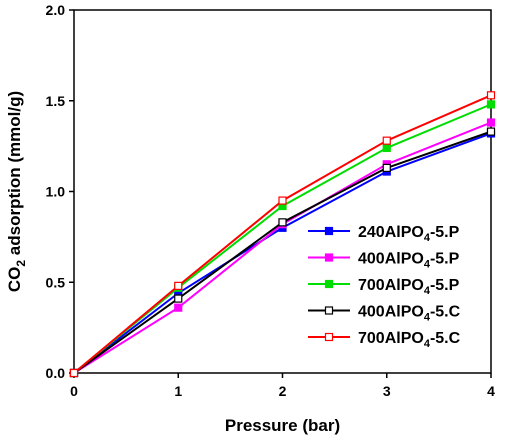 Image resolution: width=529 pixels, height=439 pixels. What do you see at coordinates (178, 391) in the screenshot?
I see `x-tick-label: 1` at bounding box center [178, 391].